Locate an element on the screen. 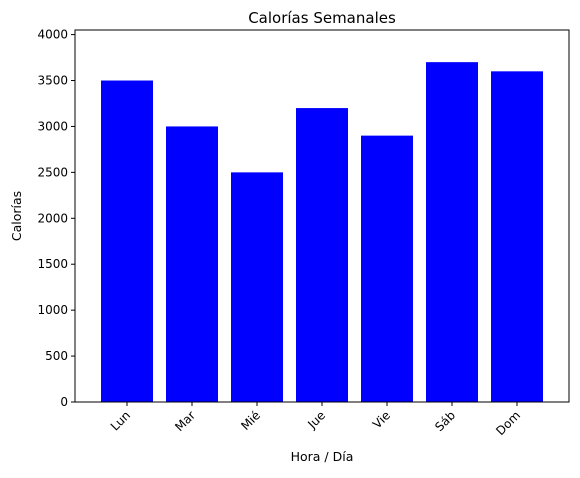 The width and height of the screenshot is (580, 478). y-axis: 0 500 1000 1500 2000 2500 3000 3500 4000 is located at coordinates (56, 218).